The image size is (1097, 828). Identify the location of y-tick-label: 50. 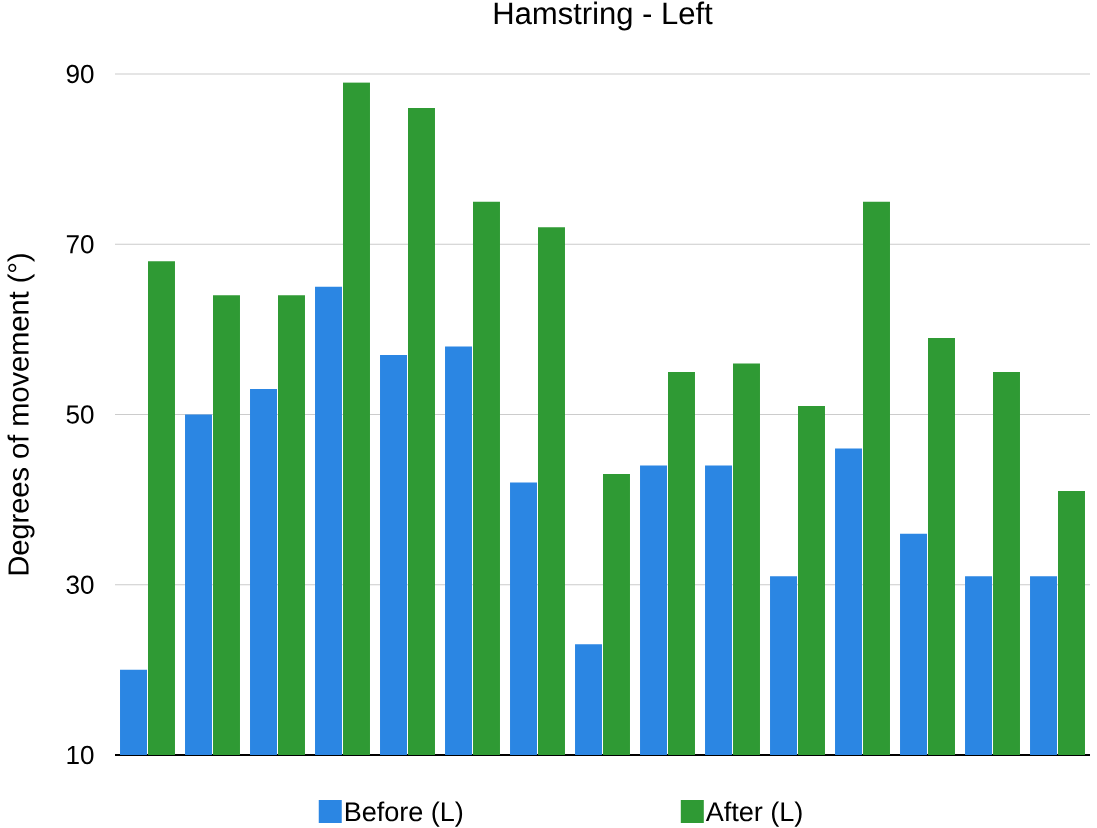
(80, 414).